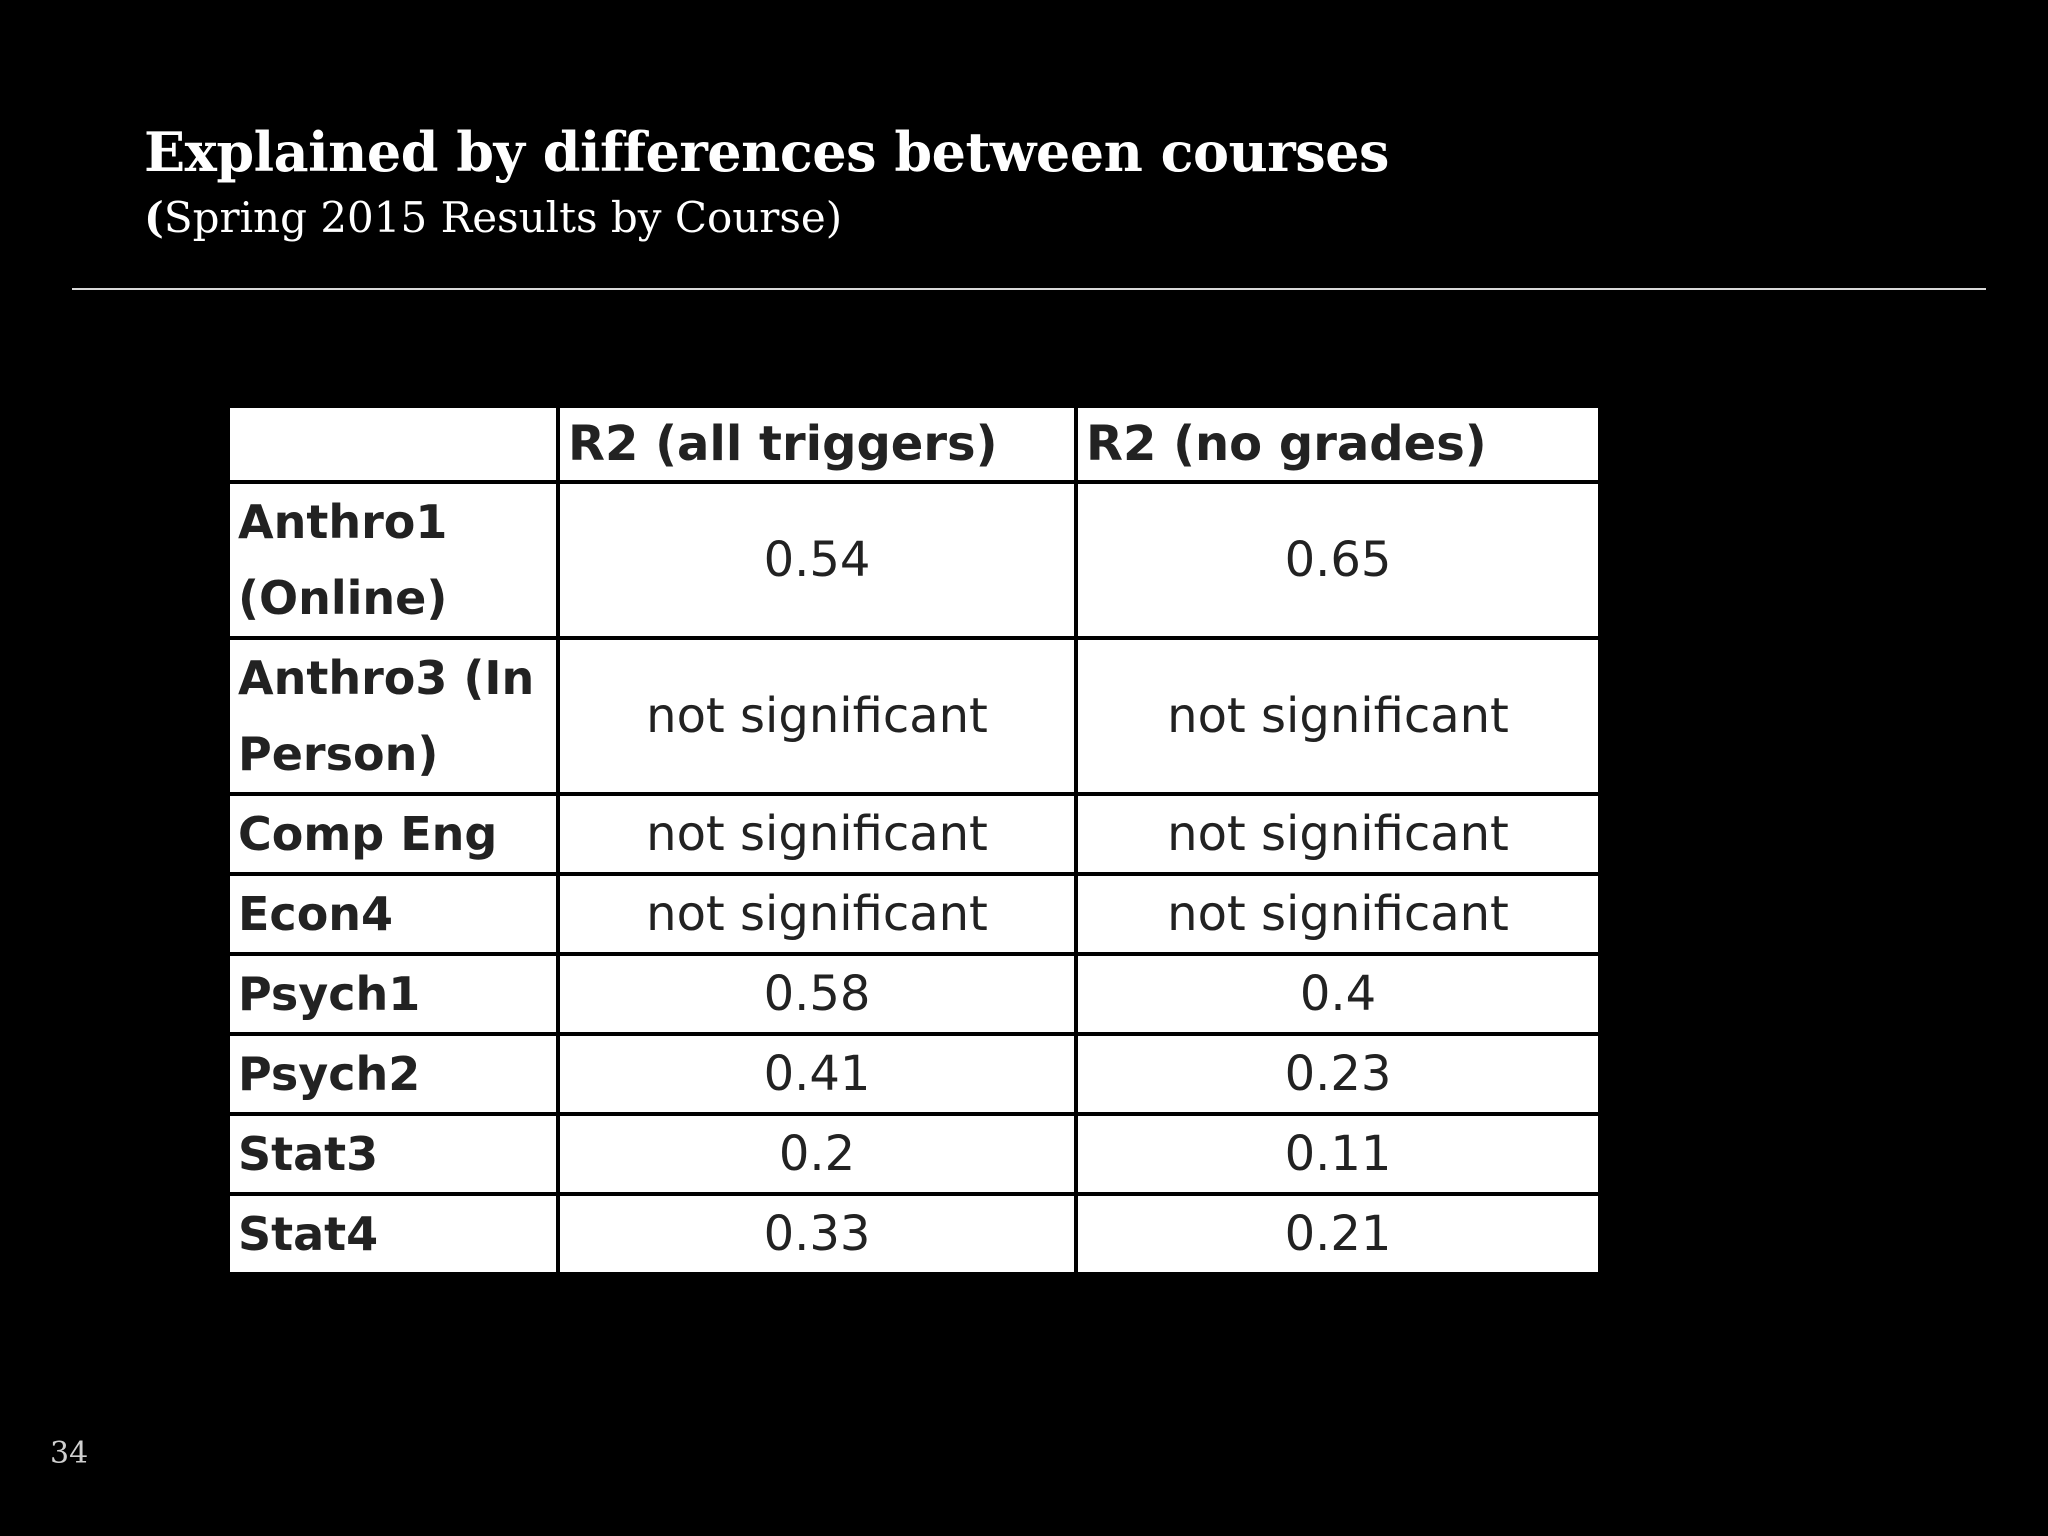 The height and width of the screenshot is (1536, 2048). What do you see at coordinates (817, 560) in the screenshot?
I see `r2-all-triggers: 0.54` at bounding box center [817, 560].